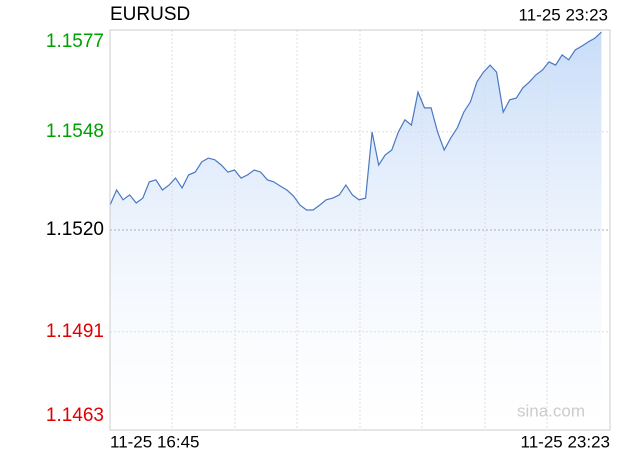 Image resolution: width=620 pixels, height=460 pixels. What do you see at coordinates (551, 410) in the screenshot?
I see `watermark: sina.com` at bounding box center [551, 410].